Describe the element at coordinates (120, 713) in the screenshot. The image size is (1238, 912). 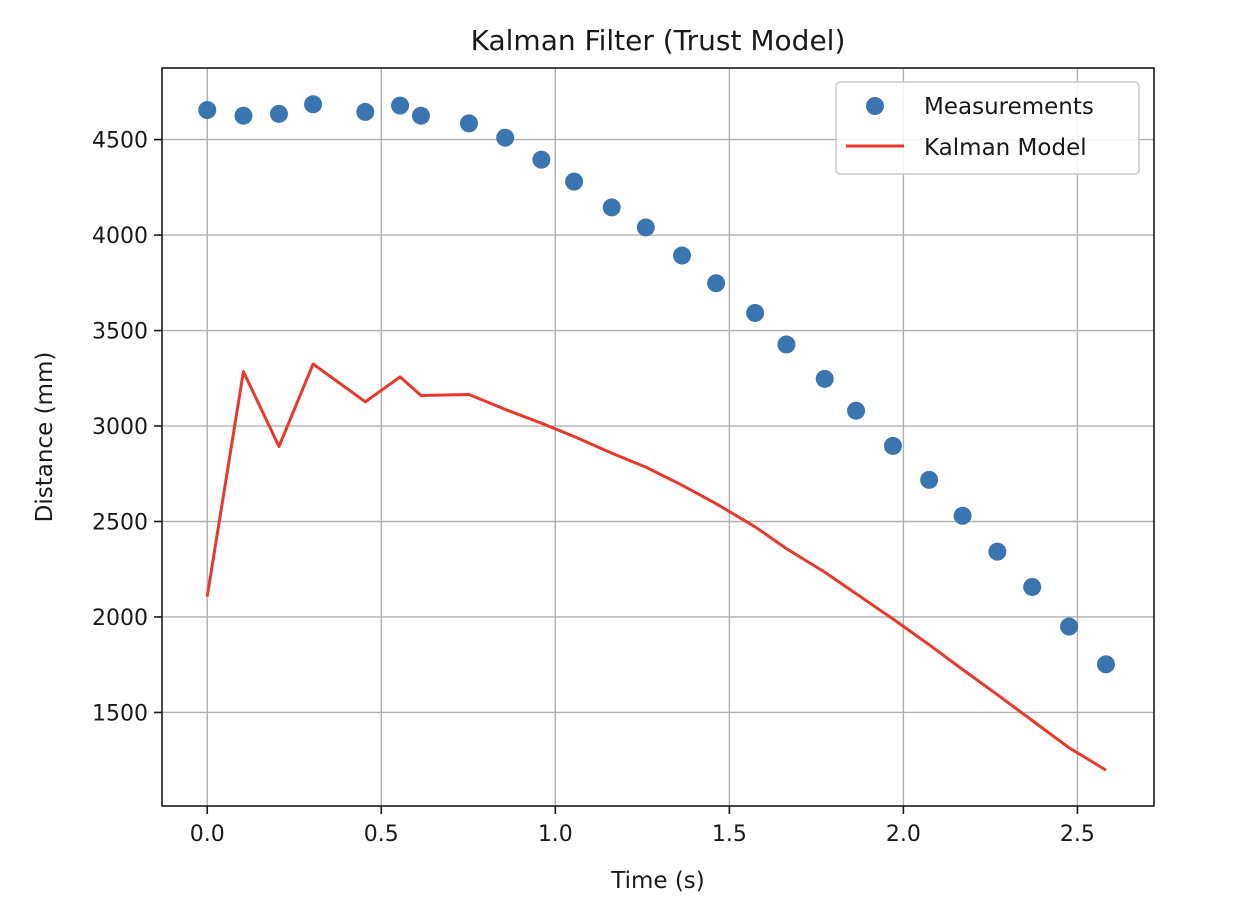
I see `y-tick-label: 1500` at that location.